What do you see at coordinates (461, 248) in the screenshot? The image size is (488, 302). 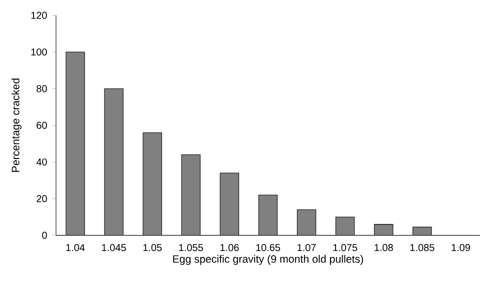 I see `x-tick-label: 1.09` at bounding box center [461, 248].